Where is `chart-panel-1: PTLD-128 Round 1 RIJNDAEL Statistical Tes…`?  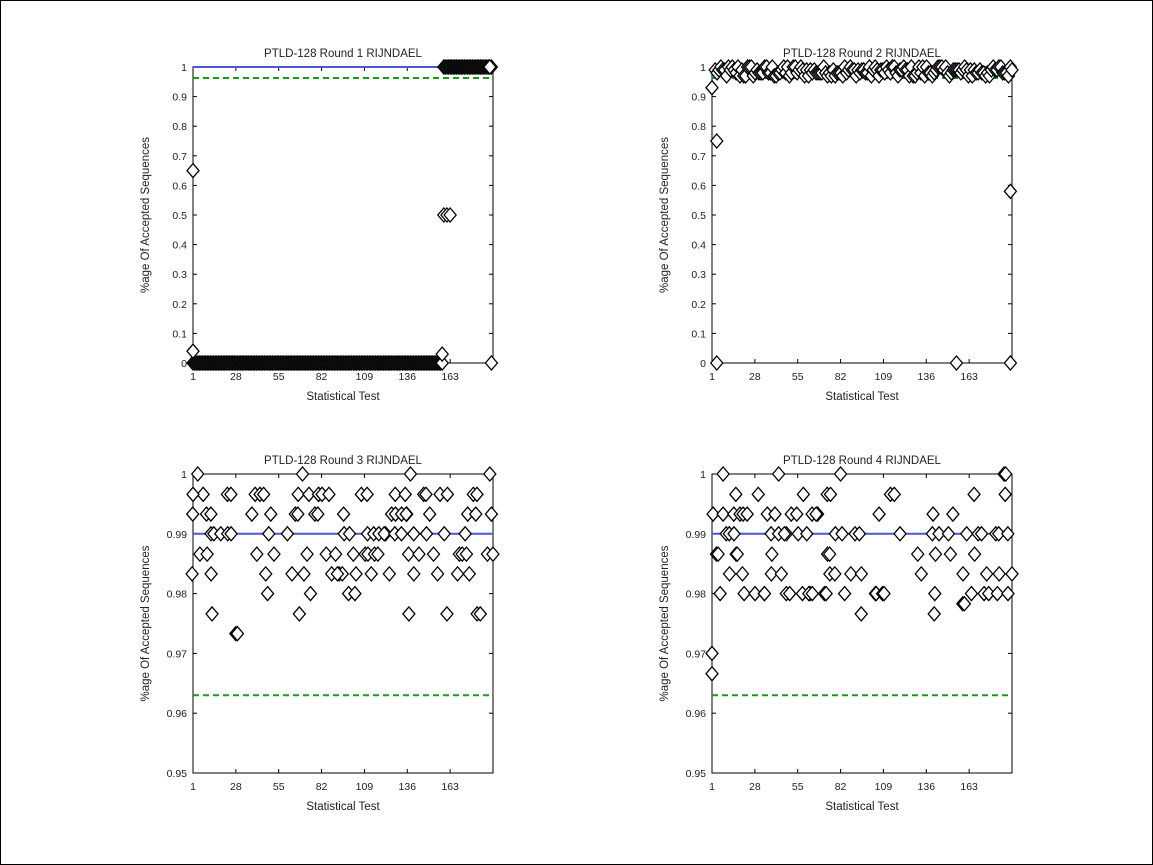
chart-panel-1: PTLD-128 Round 1 RIJNDAEL Statistical Tes… is located at coordinates (319, 225).